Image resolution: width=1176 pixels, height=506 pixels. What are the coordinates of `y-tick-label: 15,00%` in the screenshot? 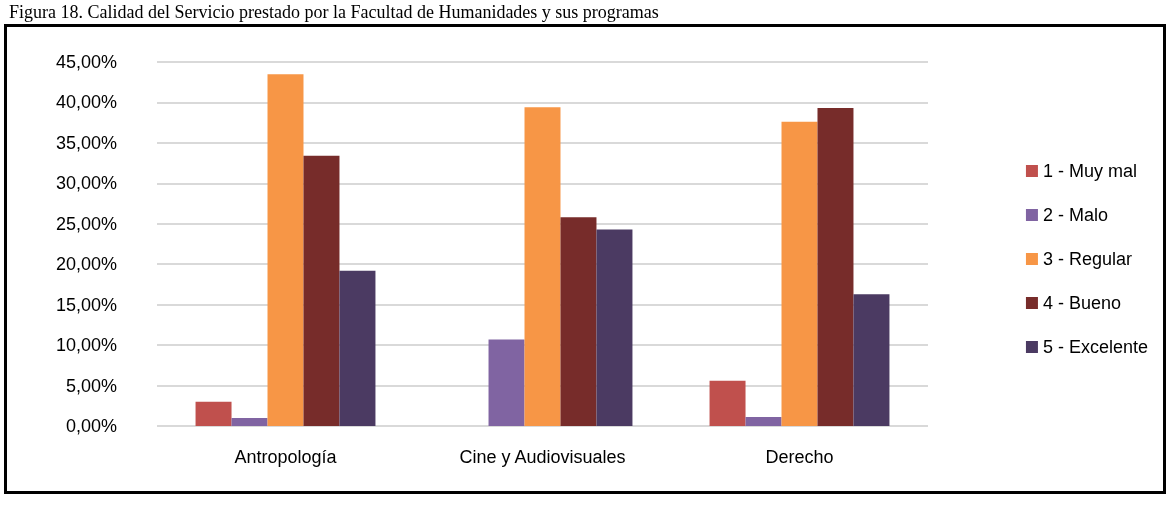 It's located at (86, 304).